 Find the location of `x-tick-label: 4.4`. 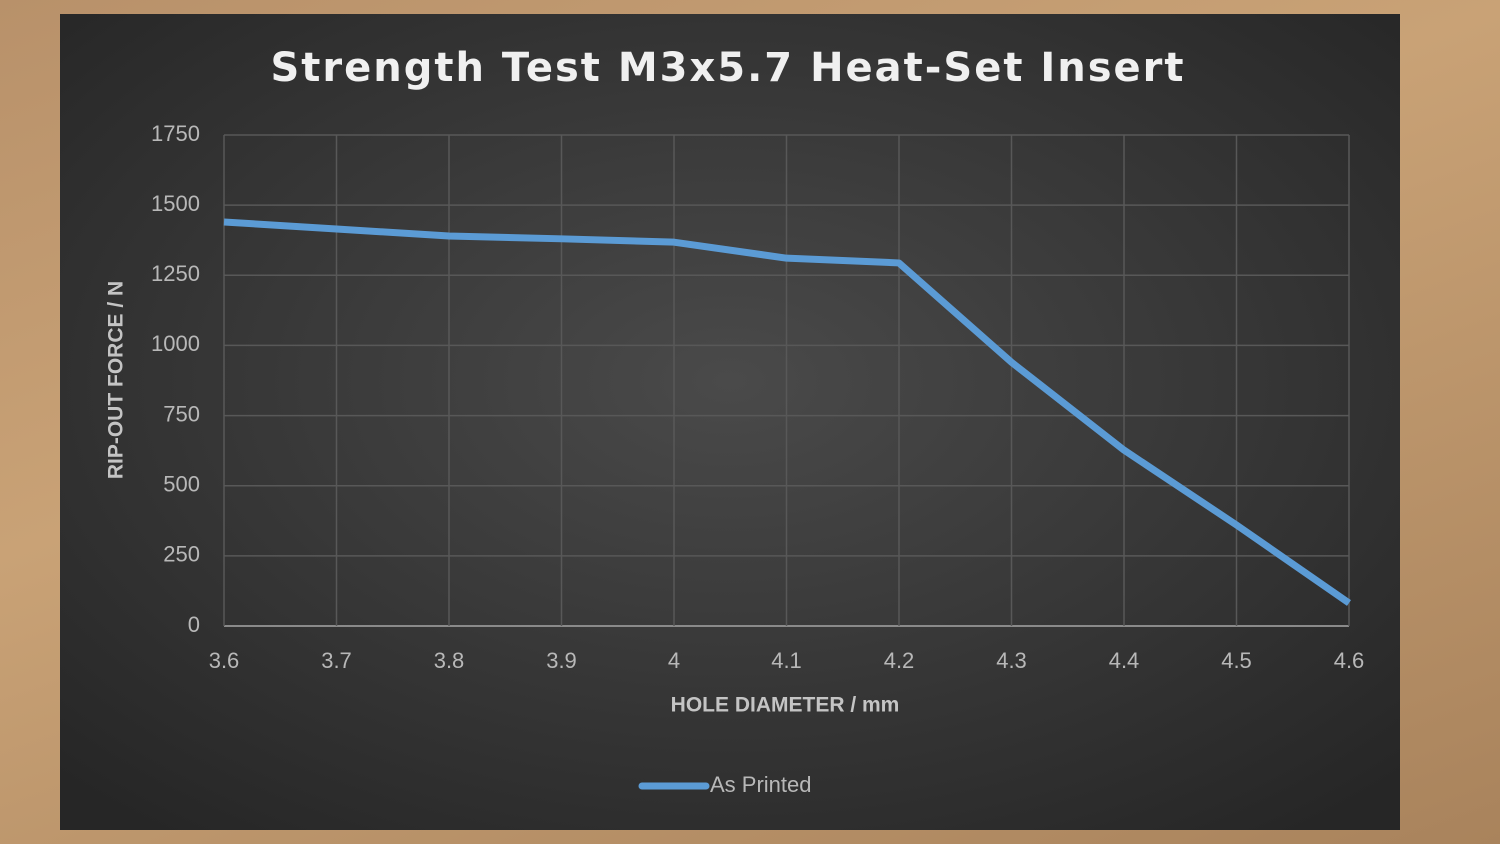

x-tick-label: 4.4 is located at coordinates (1124, 660).